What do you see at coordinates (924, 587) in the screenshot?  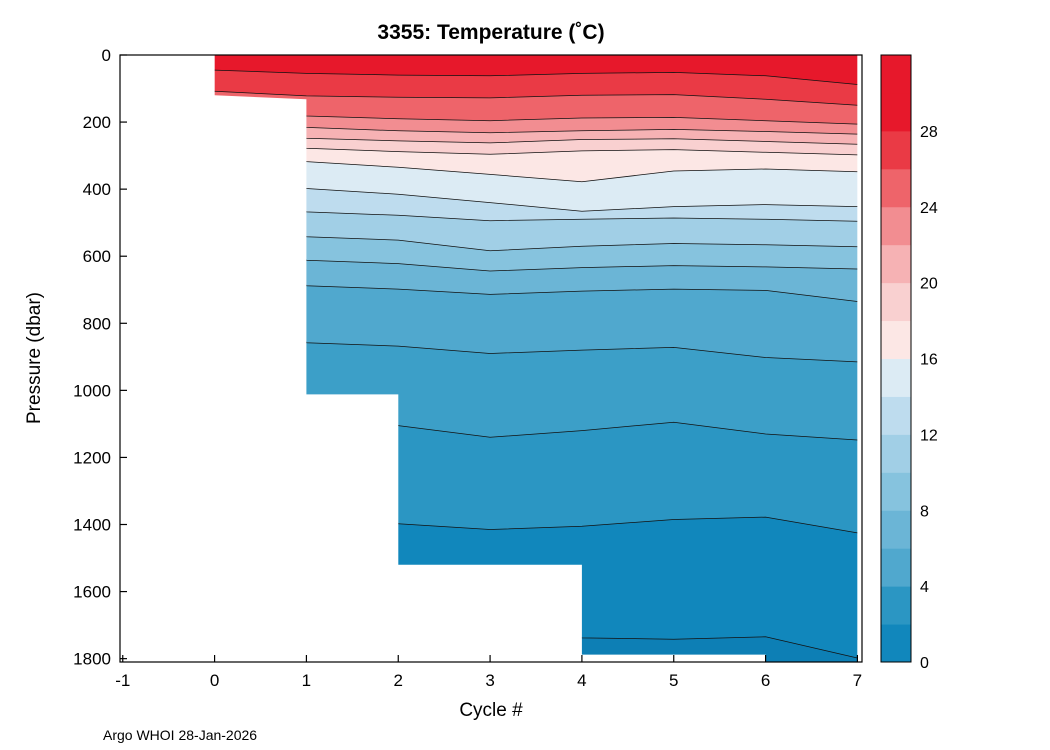 I see `colorbar-tick-label: 4` at bounding box center [924, 587].